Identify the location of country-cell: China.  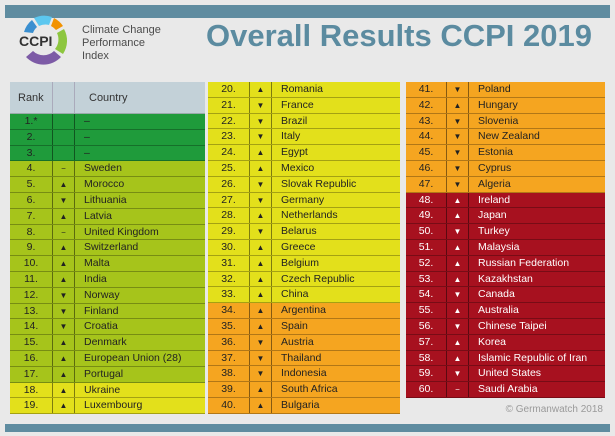
(295, 294).